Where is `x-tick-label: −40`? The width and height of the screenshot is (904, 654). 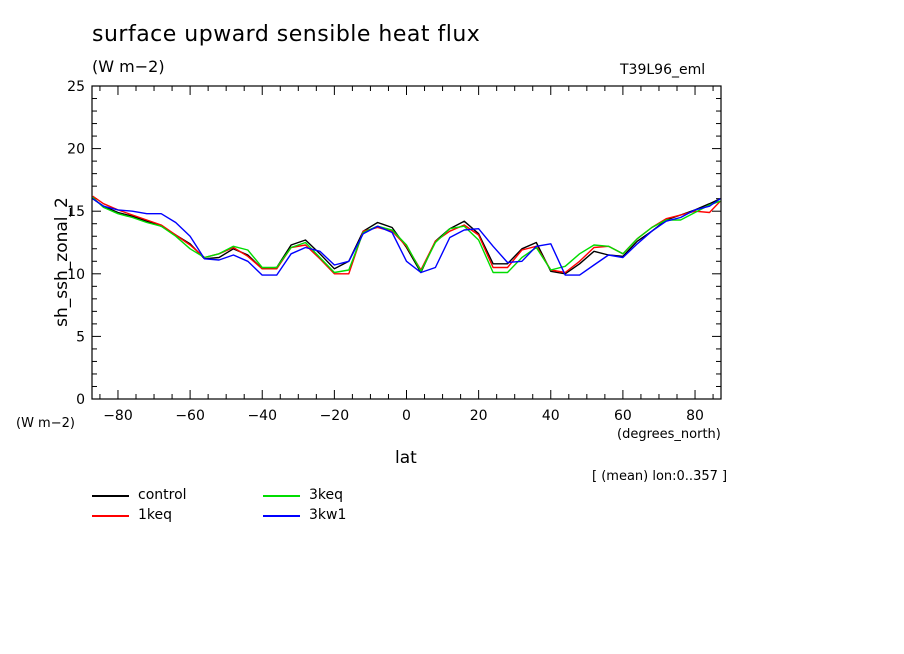 x-tick-label: −40 is located at coordinates (262, 416).